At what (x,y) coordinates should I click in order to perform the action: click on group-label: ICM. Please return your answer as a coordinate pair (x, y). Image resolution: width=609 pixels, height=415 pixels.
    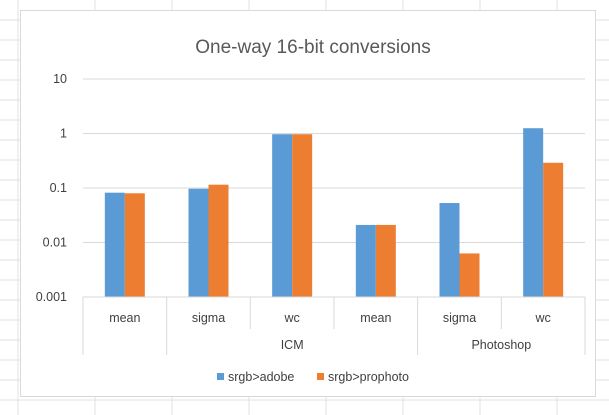
    Looking at the image, I should click on (292, 345).